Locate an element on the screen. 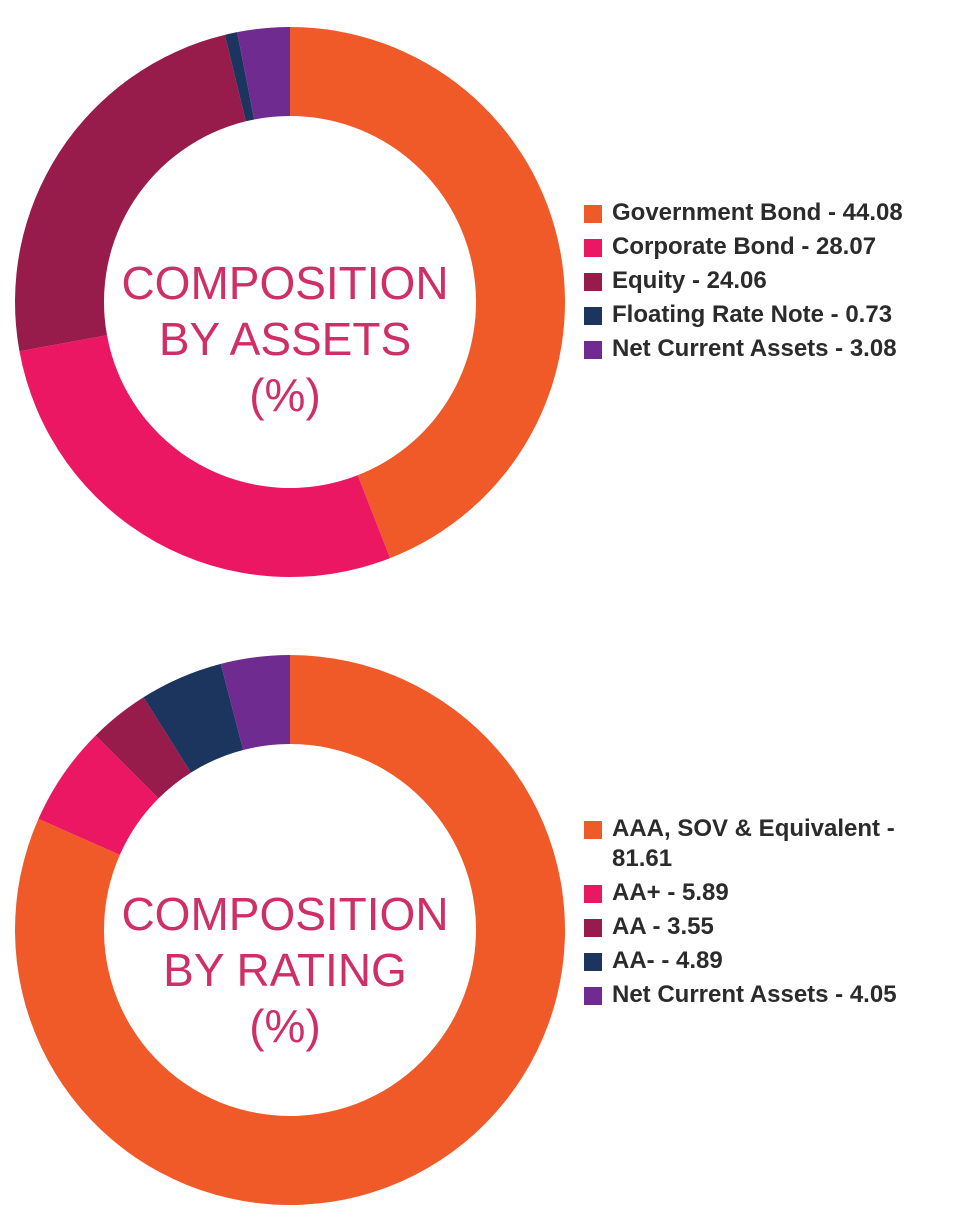 Image resolution: width=962 pixels, height=1224 pixels. rating-title-line-2: BY RATING is located at coordinates (285, 970).